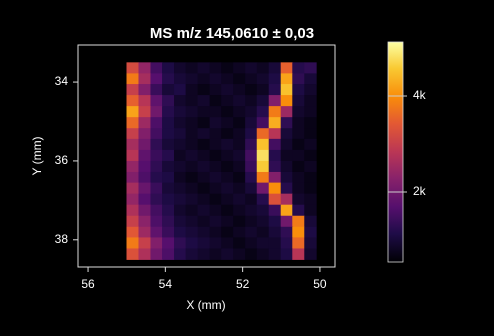 The width and height of the screenshot is (494, 336). I want to click on x-tick-label: 54, so click(166, 284).